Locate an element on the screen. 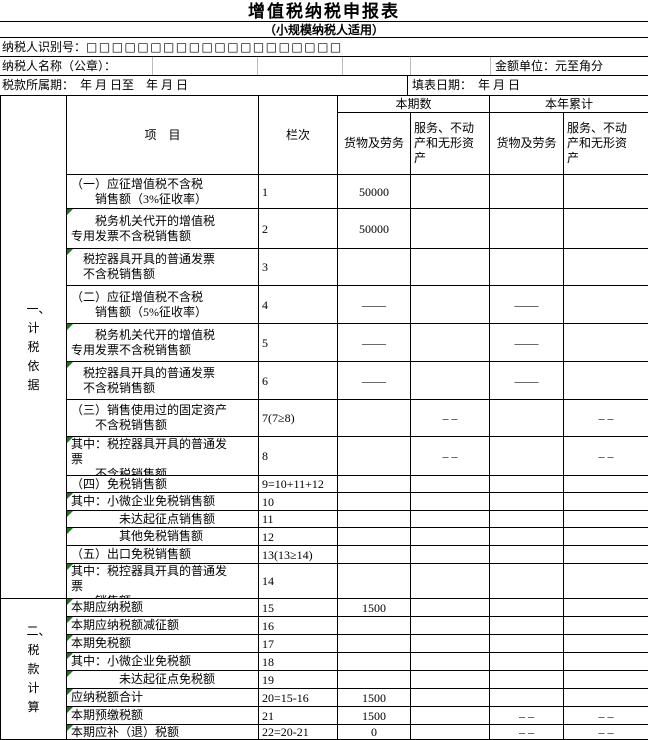 Image resolution: width=648 pixels, height=740 pixels. taxpayer-id-boxes: □□□□□□□□□□□□□□□□□□□□ is located at coordinates (214, 47).